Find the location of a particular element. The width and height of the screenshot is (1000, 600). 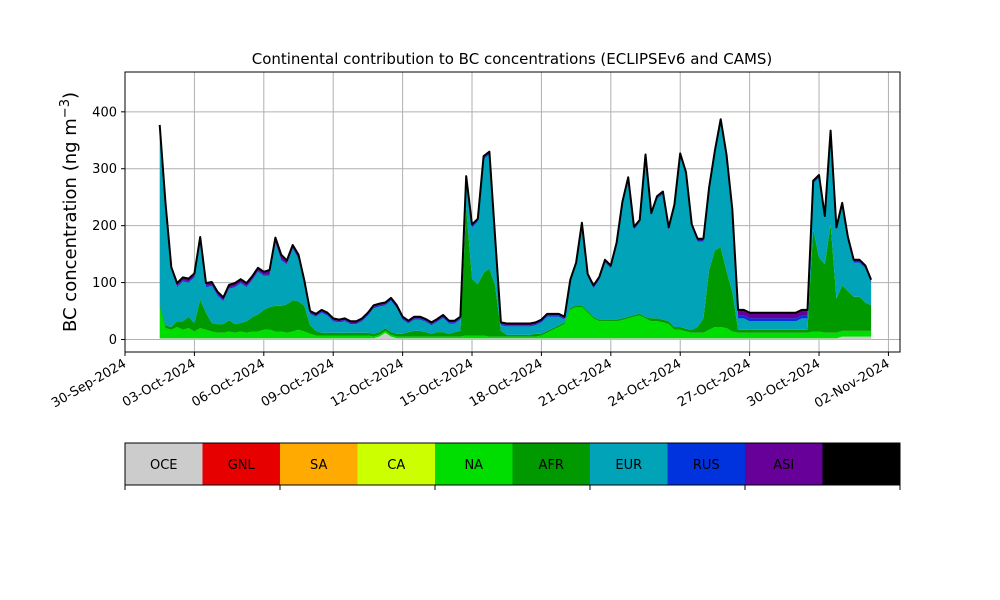

area-oce is located at coordinates (515, 336).